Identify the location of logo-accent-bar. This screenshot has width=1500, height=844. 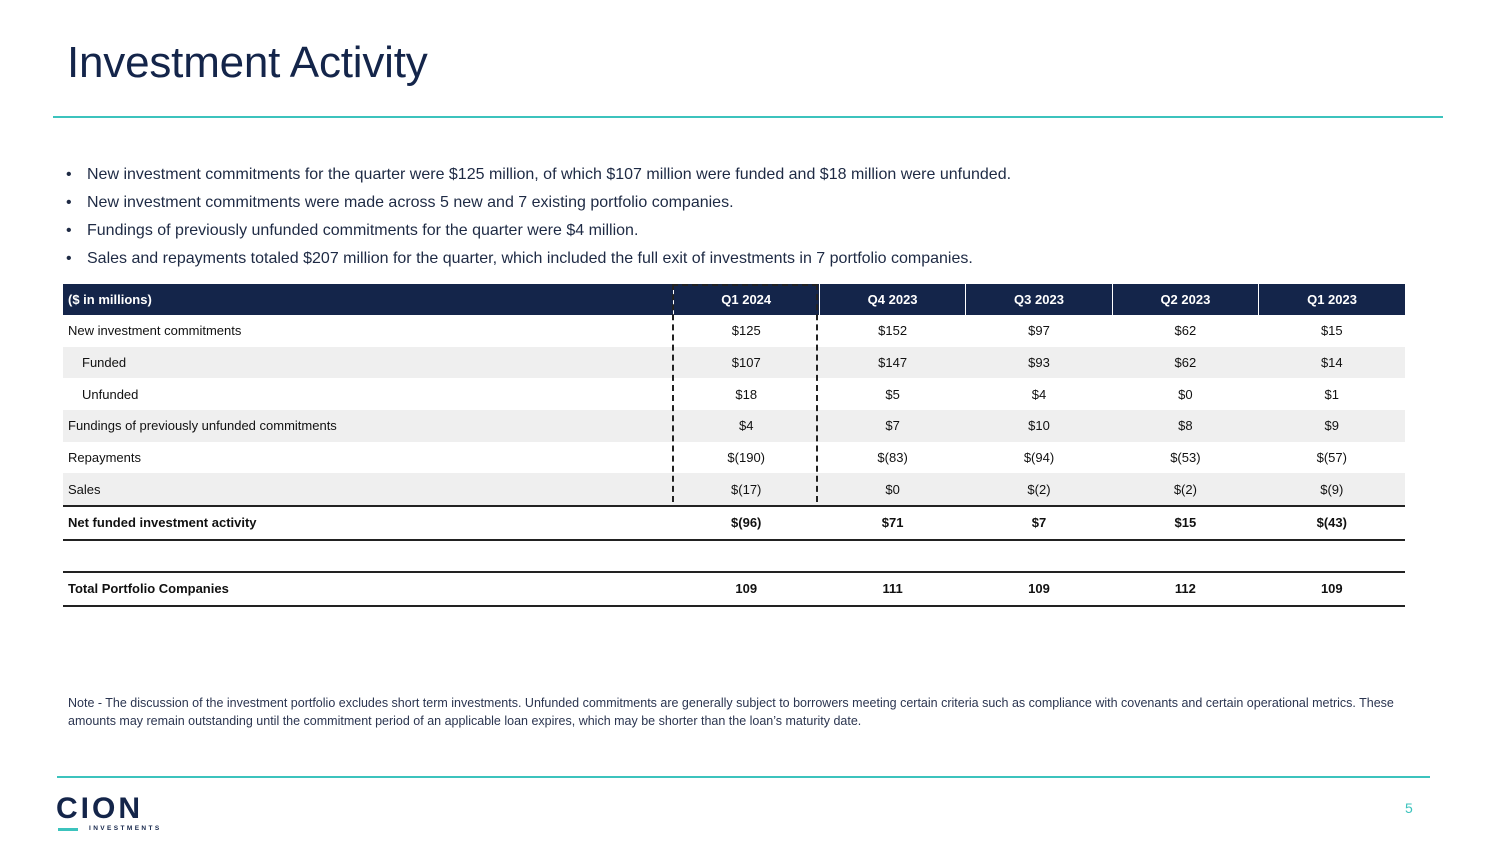
(68, 829).